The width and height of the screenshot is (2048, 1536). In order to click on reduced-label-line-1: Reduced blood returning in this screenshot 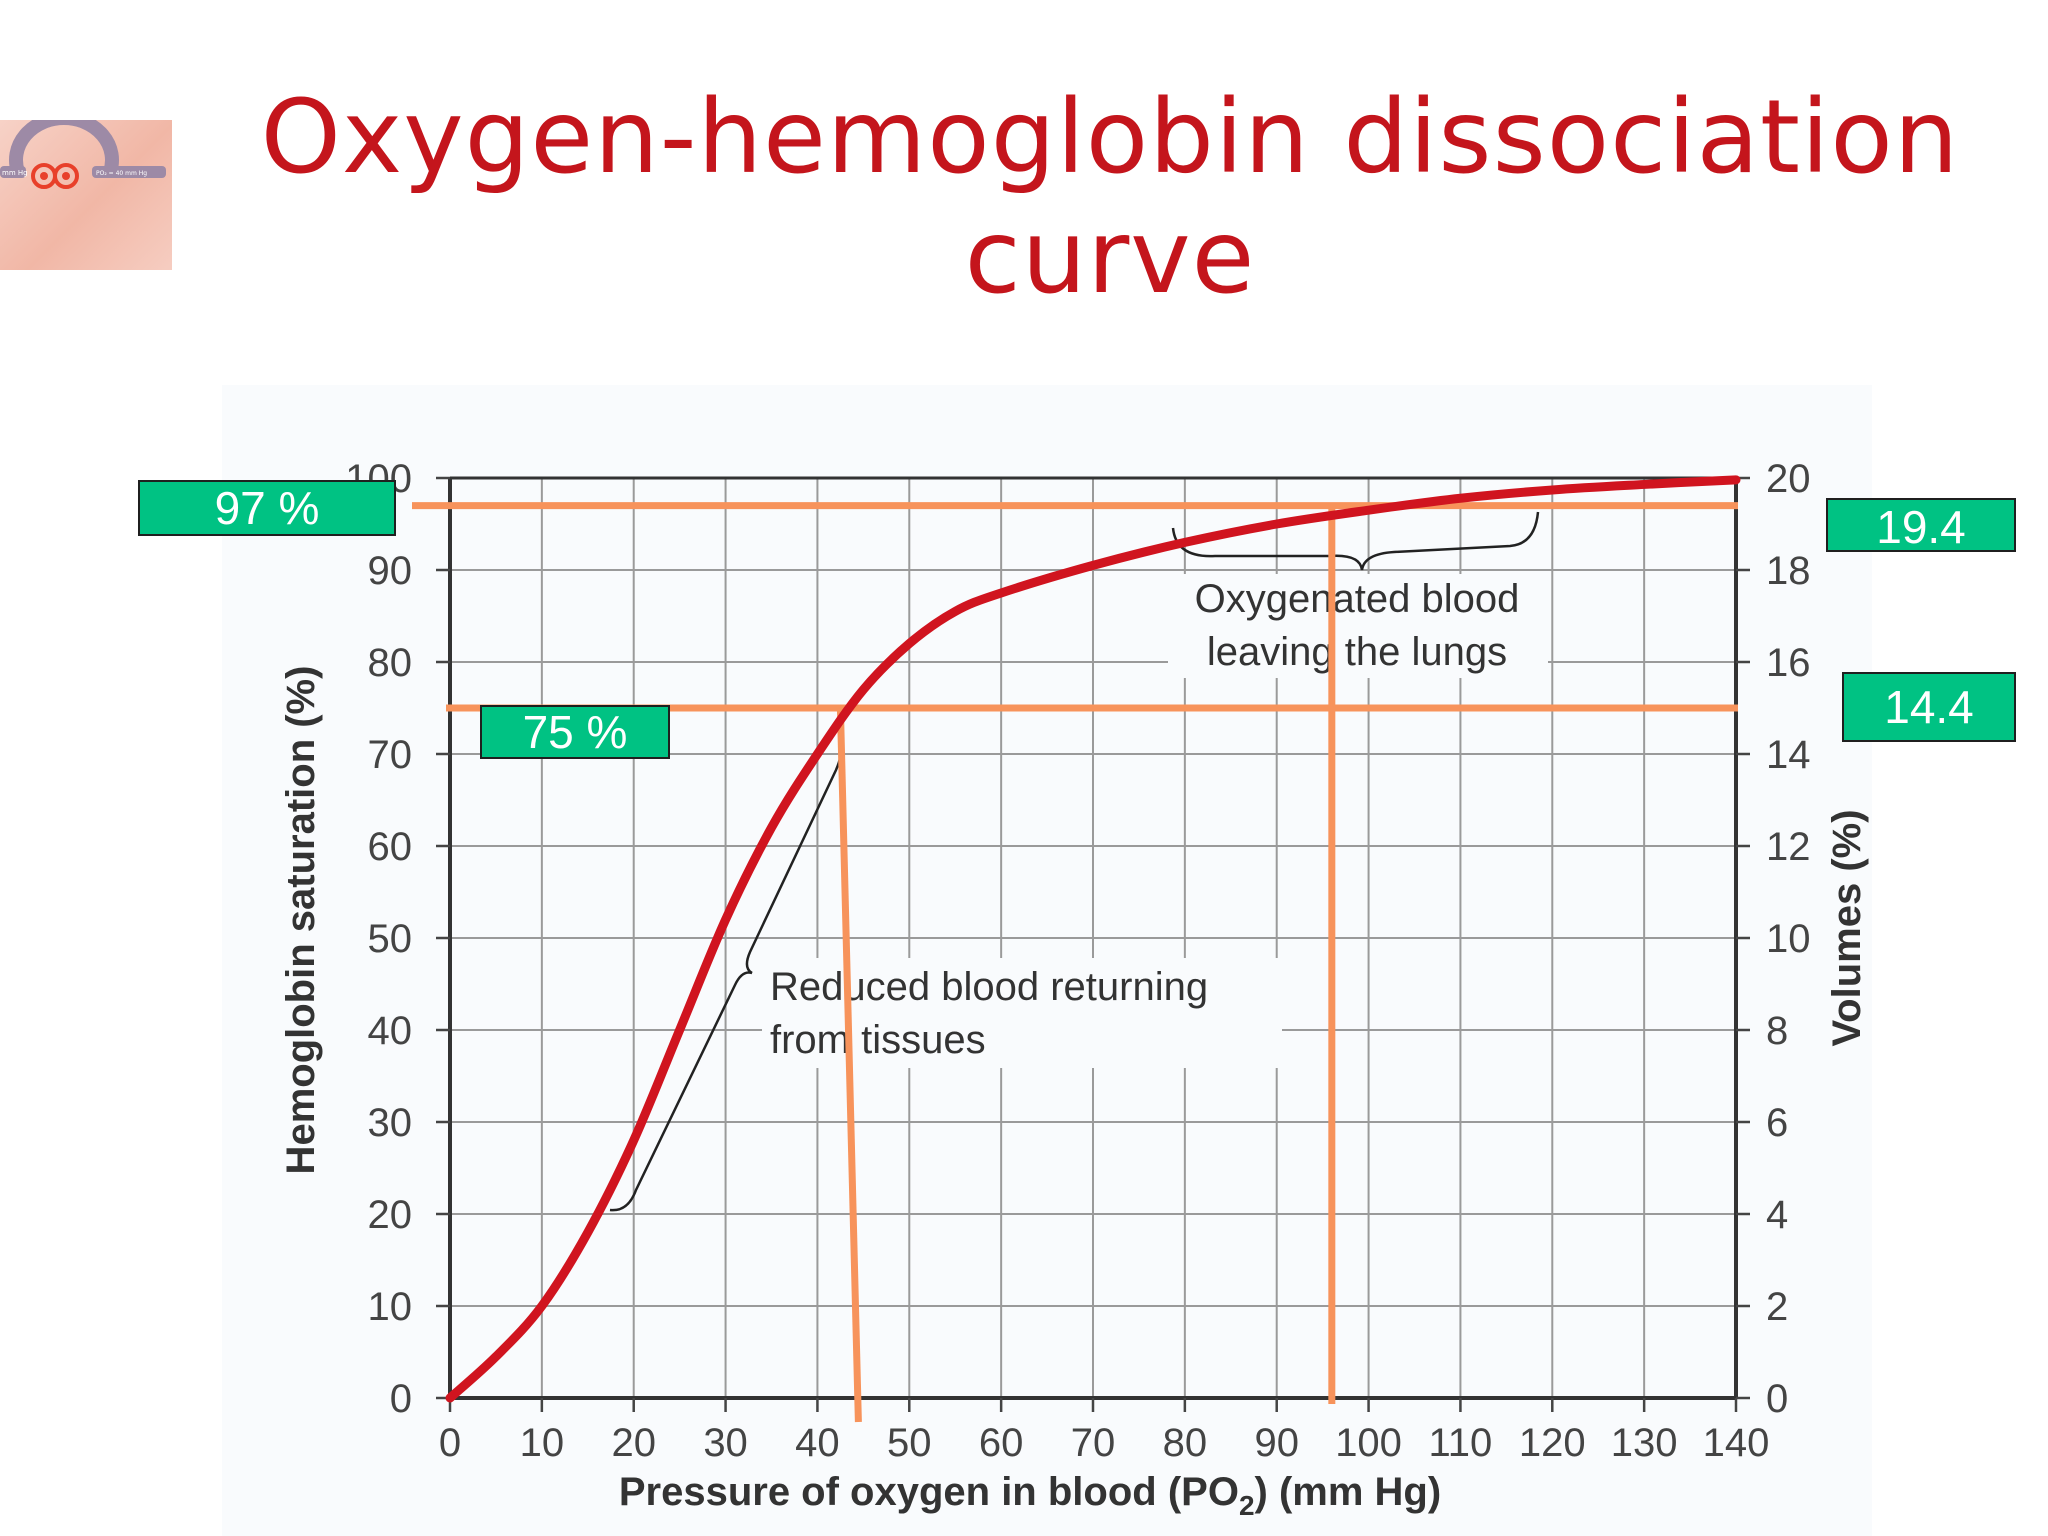, I will do `click(989, 987)`.